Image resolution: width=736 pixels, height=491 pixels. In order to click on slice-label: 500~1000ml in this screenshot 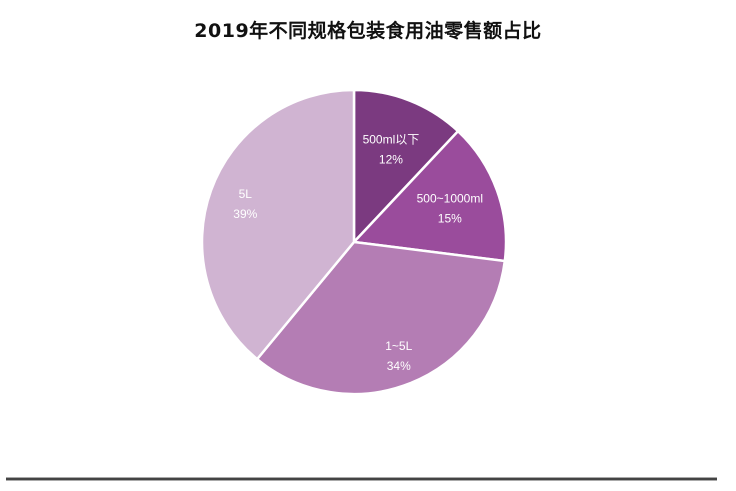, I will do `click(450, 199)`.